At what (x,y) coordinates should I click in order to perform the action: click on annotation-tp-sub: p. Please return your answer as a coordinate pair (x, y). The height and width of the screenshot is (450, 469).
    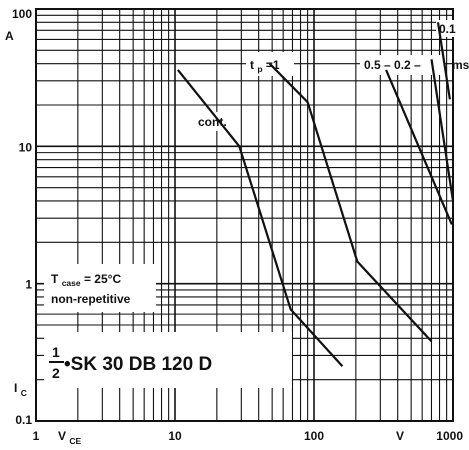
    Looking at the image, I should click on (259, 69).